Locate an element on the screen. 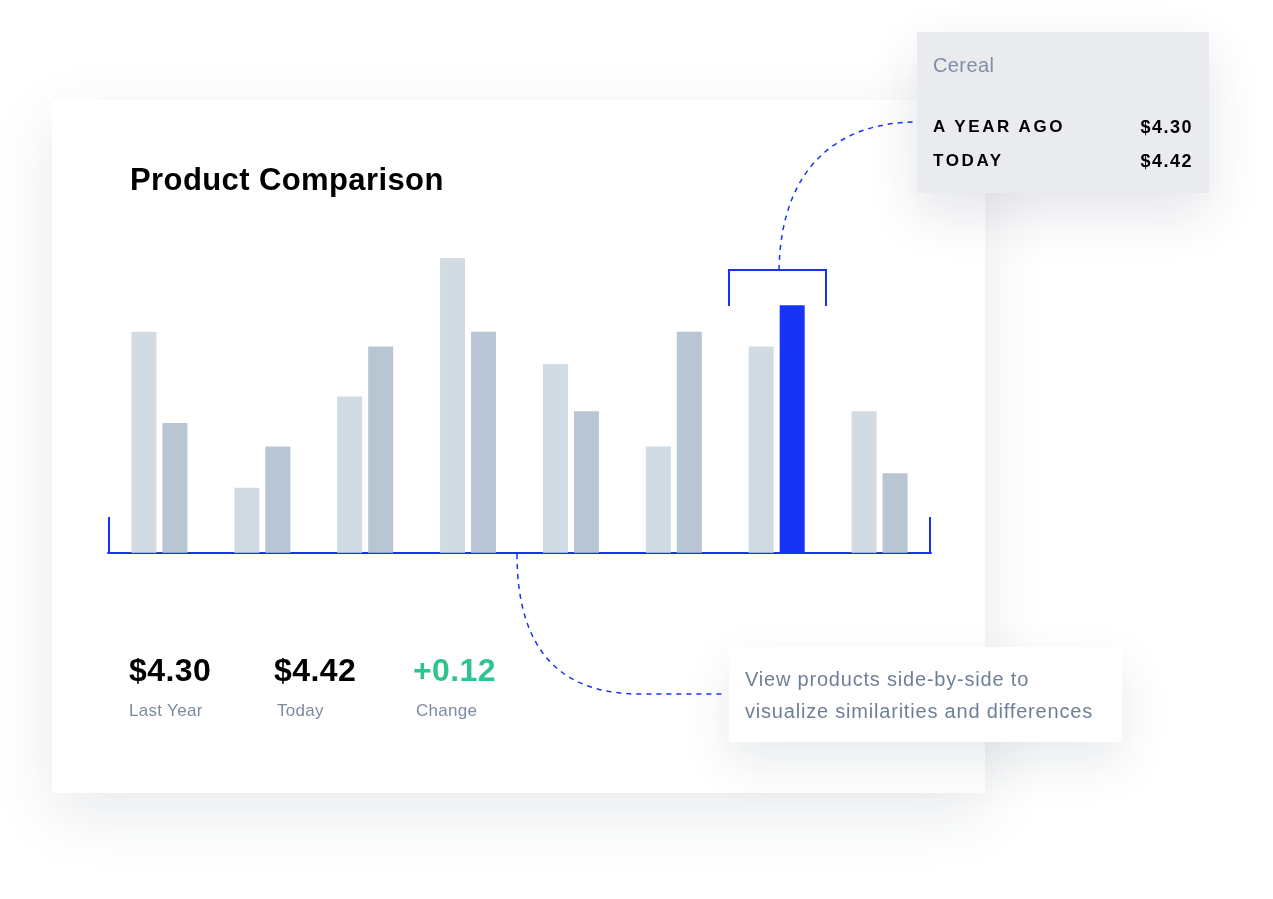 The image size is (1273, 899). text: A YEAR AGO is located at coordinates (999, 126).